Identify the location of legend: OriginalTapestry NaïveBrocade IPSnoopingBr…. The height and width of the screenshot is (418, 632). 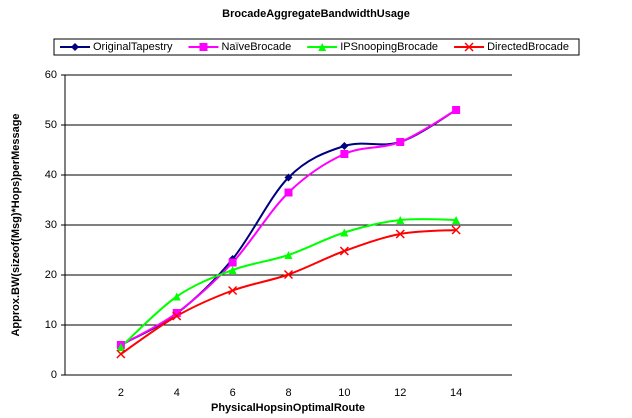
(316, 47).